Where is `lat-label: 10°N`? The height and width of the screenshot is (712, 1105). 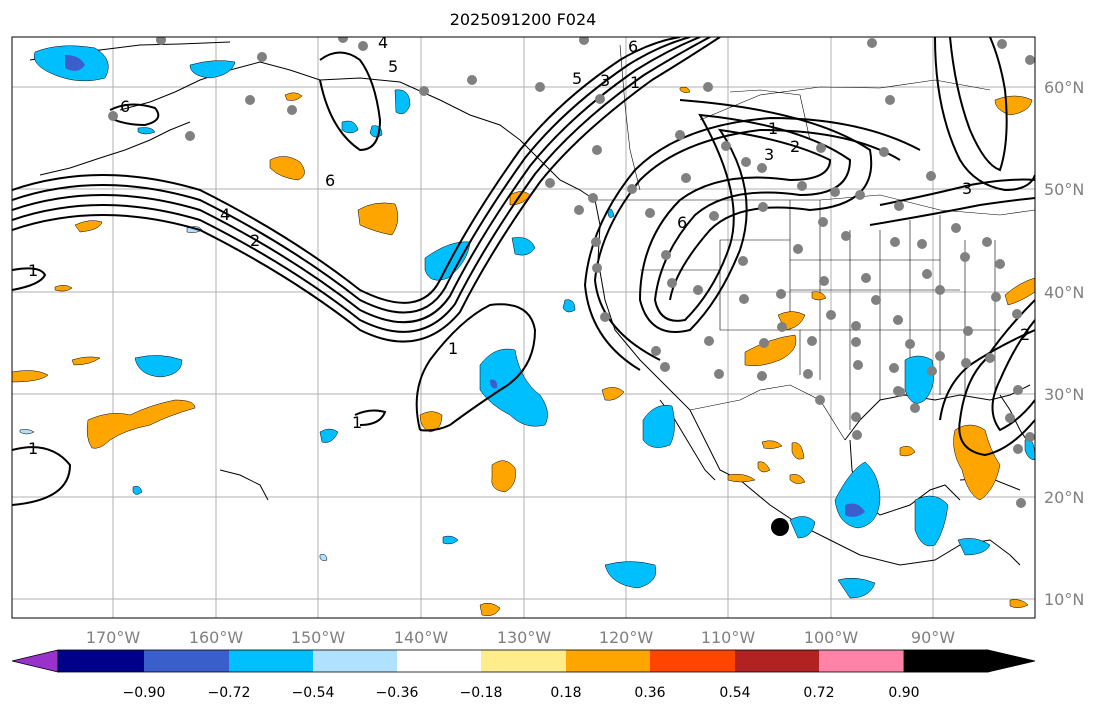 lat-label: 10°N is located at coordinates (1064, 599).